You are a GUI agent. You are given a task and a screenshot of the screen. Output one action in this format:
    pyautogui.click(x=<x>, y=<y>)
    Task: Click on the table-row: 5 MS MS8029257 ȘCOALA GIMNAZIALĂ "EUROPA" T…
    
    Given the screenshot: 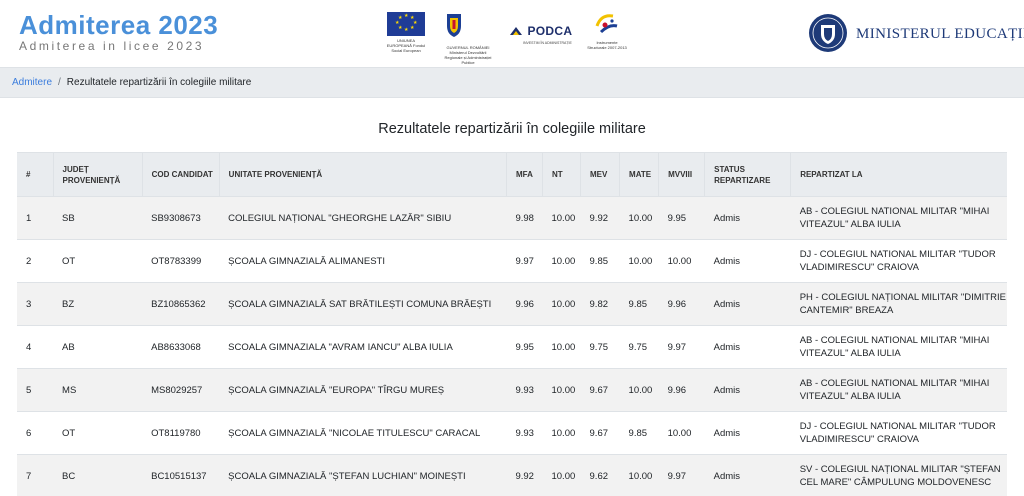 What is the action you would take?
    pyautogui.click(x=512, y=390)
    